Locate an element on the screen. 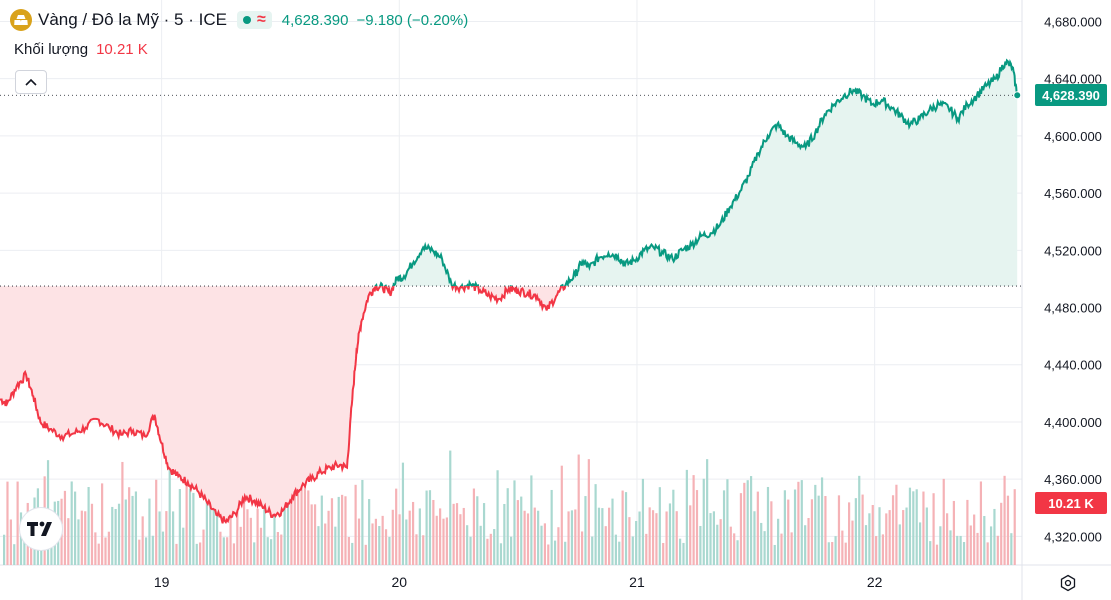 Image resolution: width=1111 pixels, height=600 pixels. tradingview-logo is located at coordinates (41, 529).